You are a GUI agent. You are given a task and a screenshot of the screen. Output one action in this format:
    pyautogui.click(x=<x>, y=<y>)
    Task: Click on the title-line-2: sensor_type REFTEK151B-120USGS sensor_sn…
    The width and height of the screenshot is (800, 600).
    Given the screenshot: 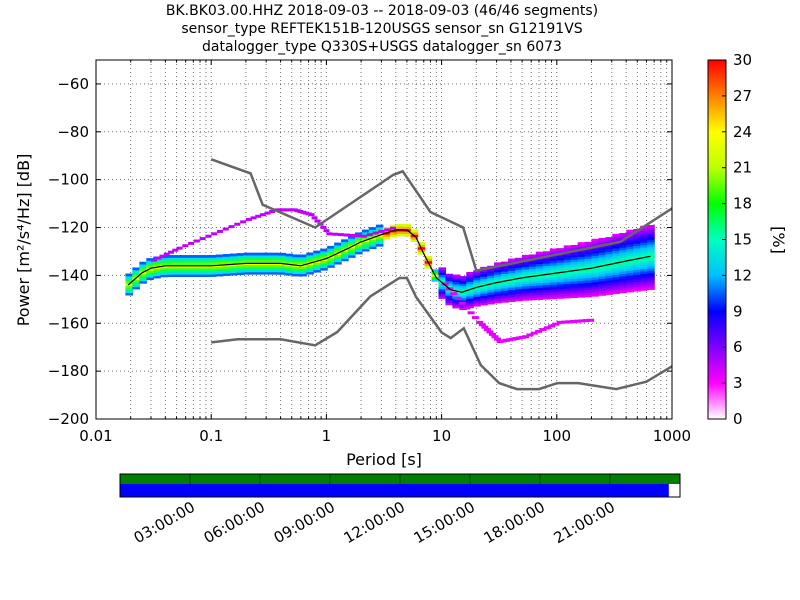 What is the action you would take?
    pyautogui.click(x=382, y=29)
    